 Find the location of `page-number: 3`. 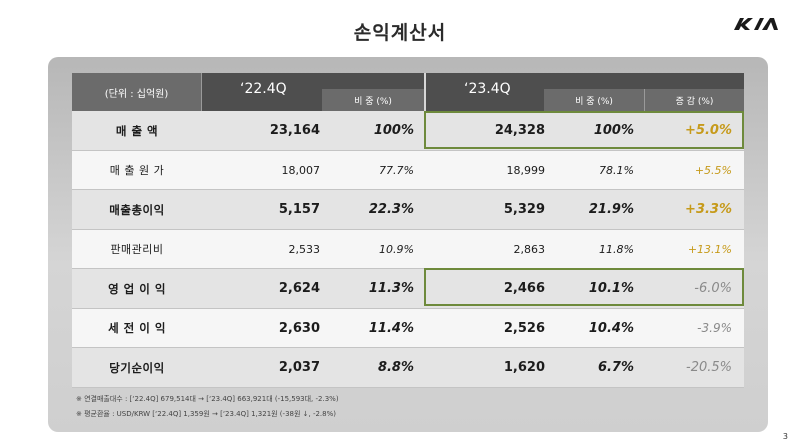

page-number: 3 is located at coordinates (785, 436).